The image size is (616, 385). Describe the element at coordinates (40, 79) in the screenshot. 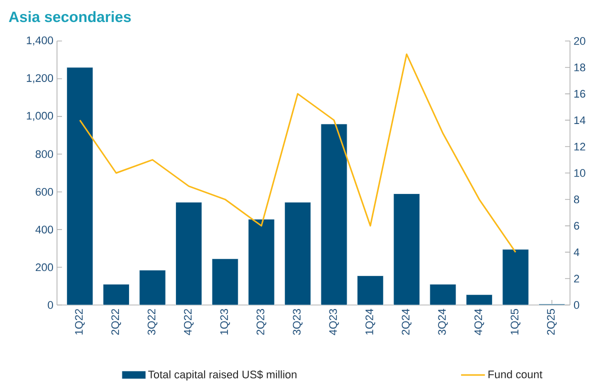

I see `y-tick-label: 1,200` at that location.